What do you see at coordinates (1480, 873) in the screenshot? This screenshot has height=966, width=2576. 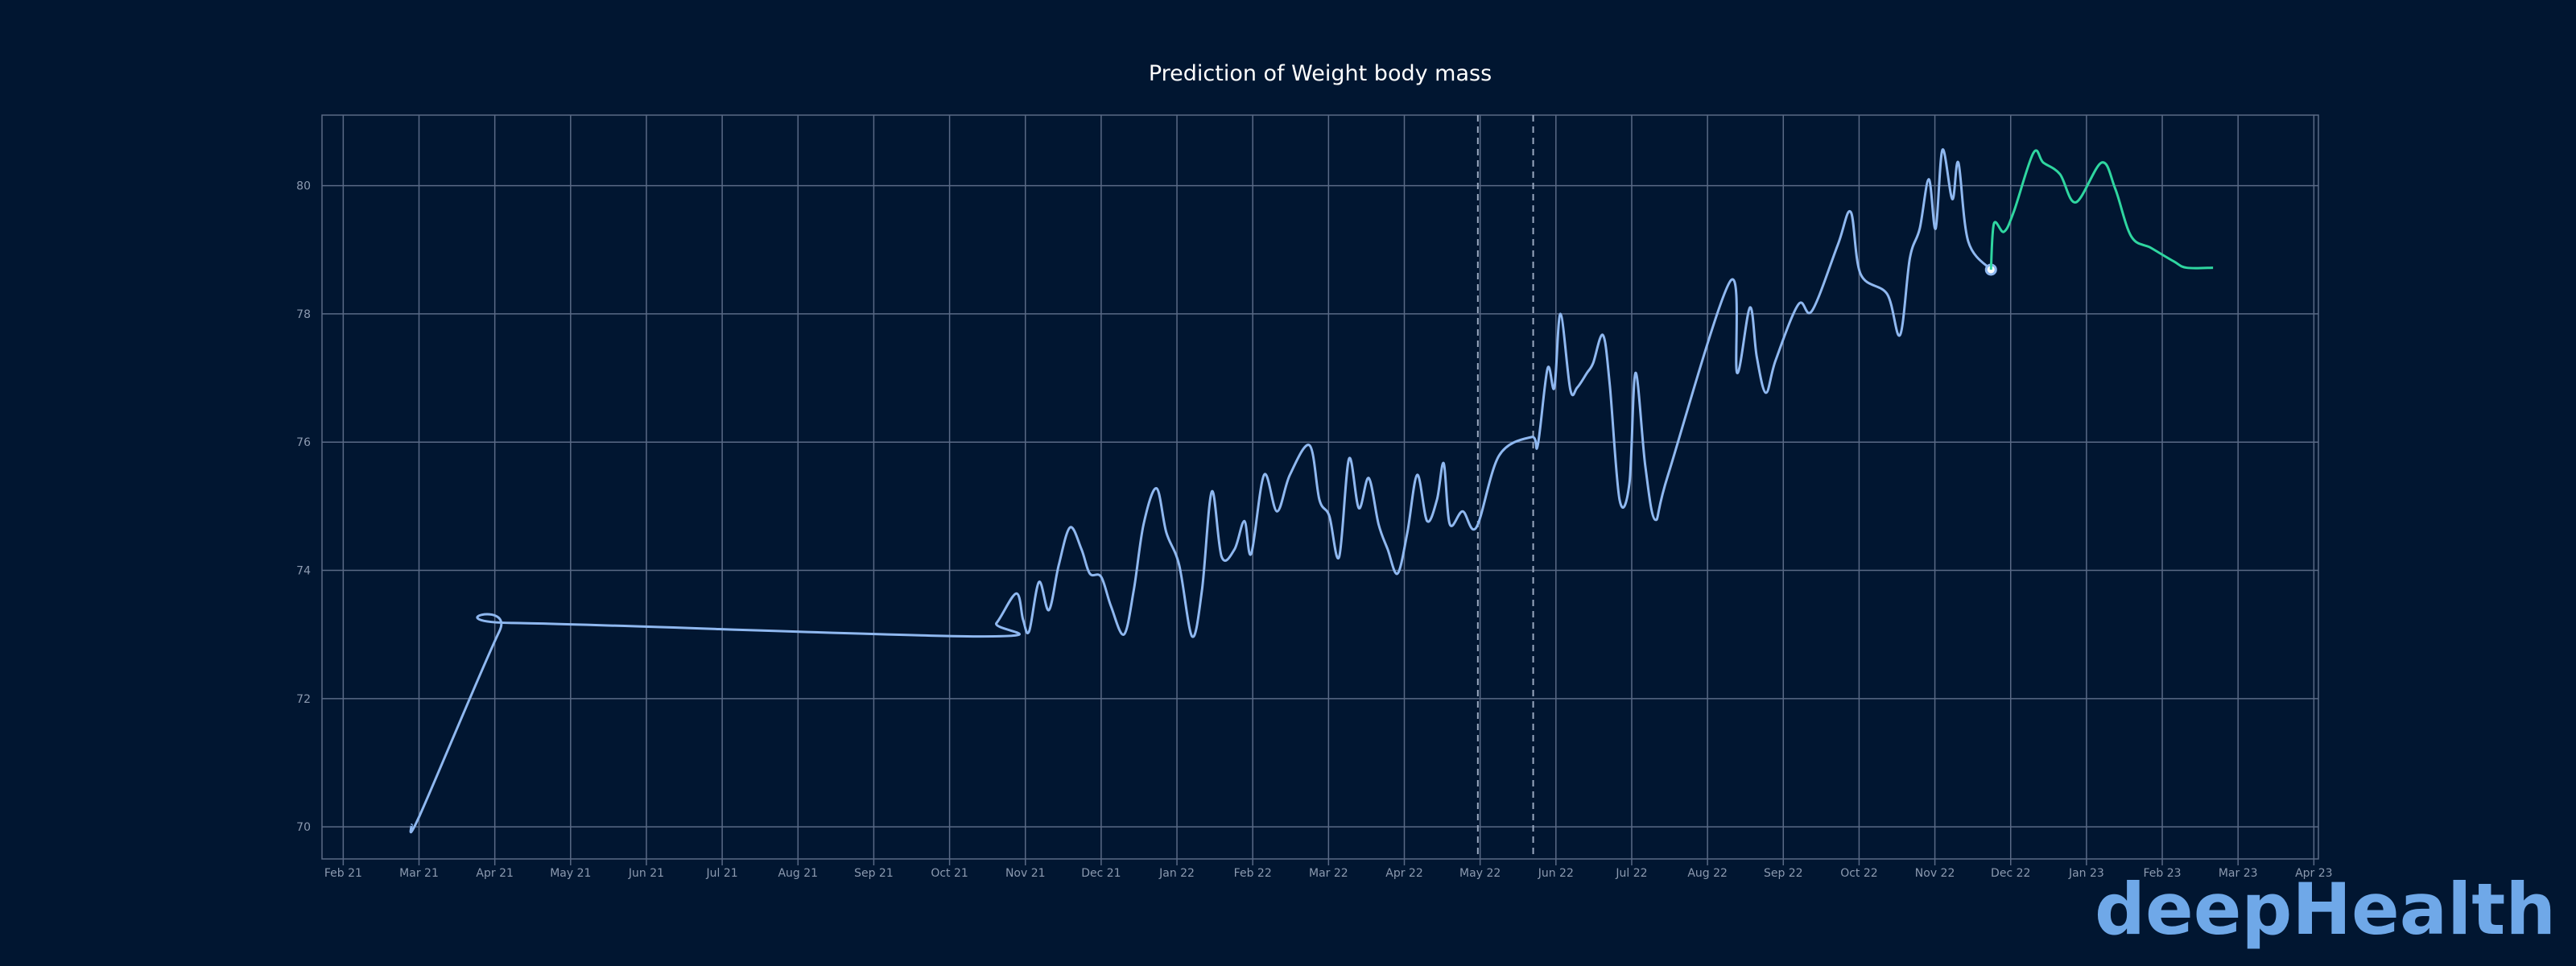 I see `x-tick-label: May 22` at bounding box center [1480, 873].